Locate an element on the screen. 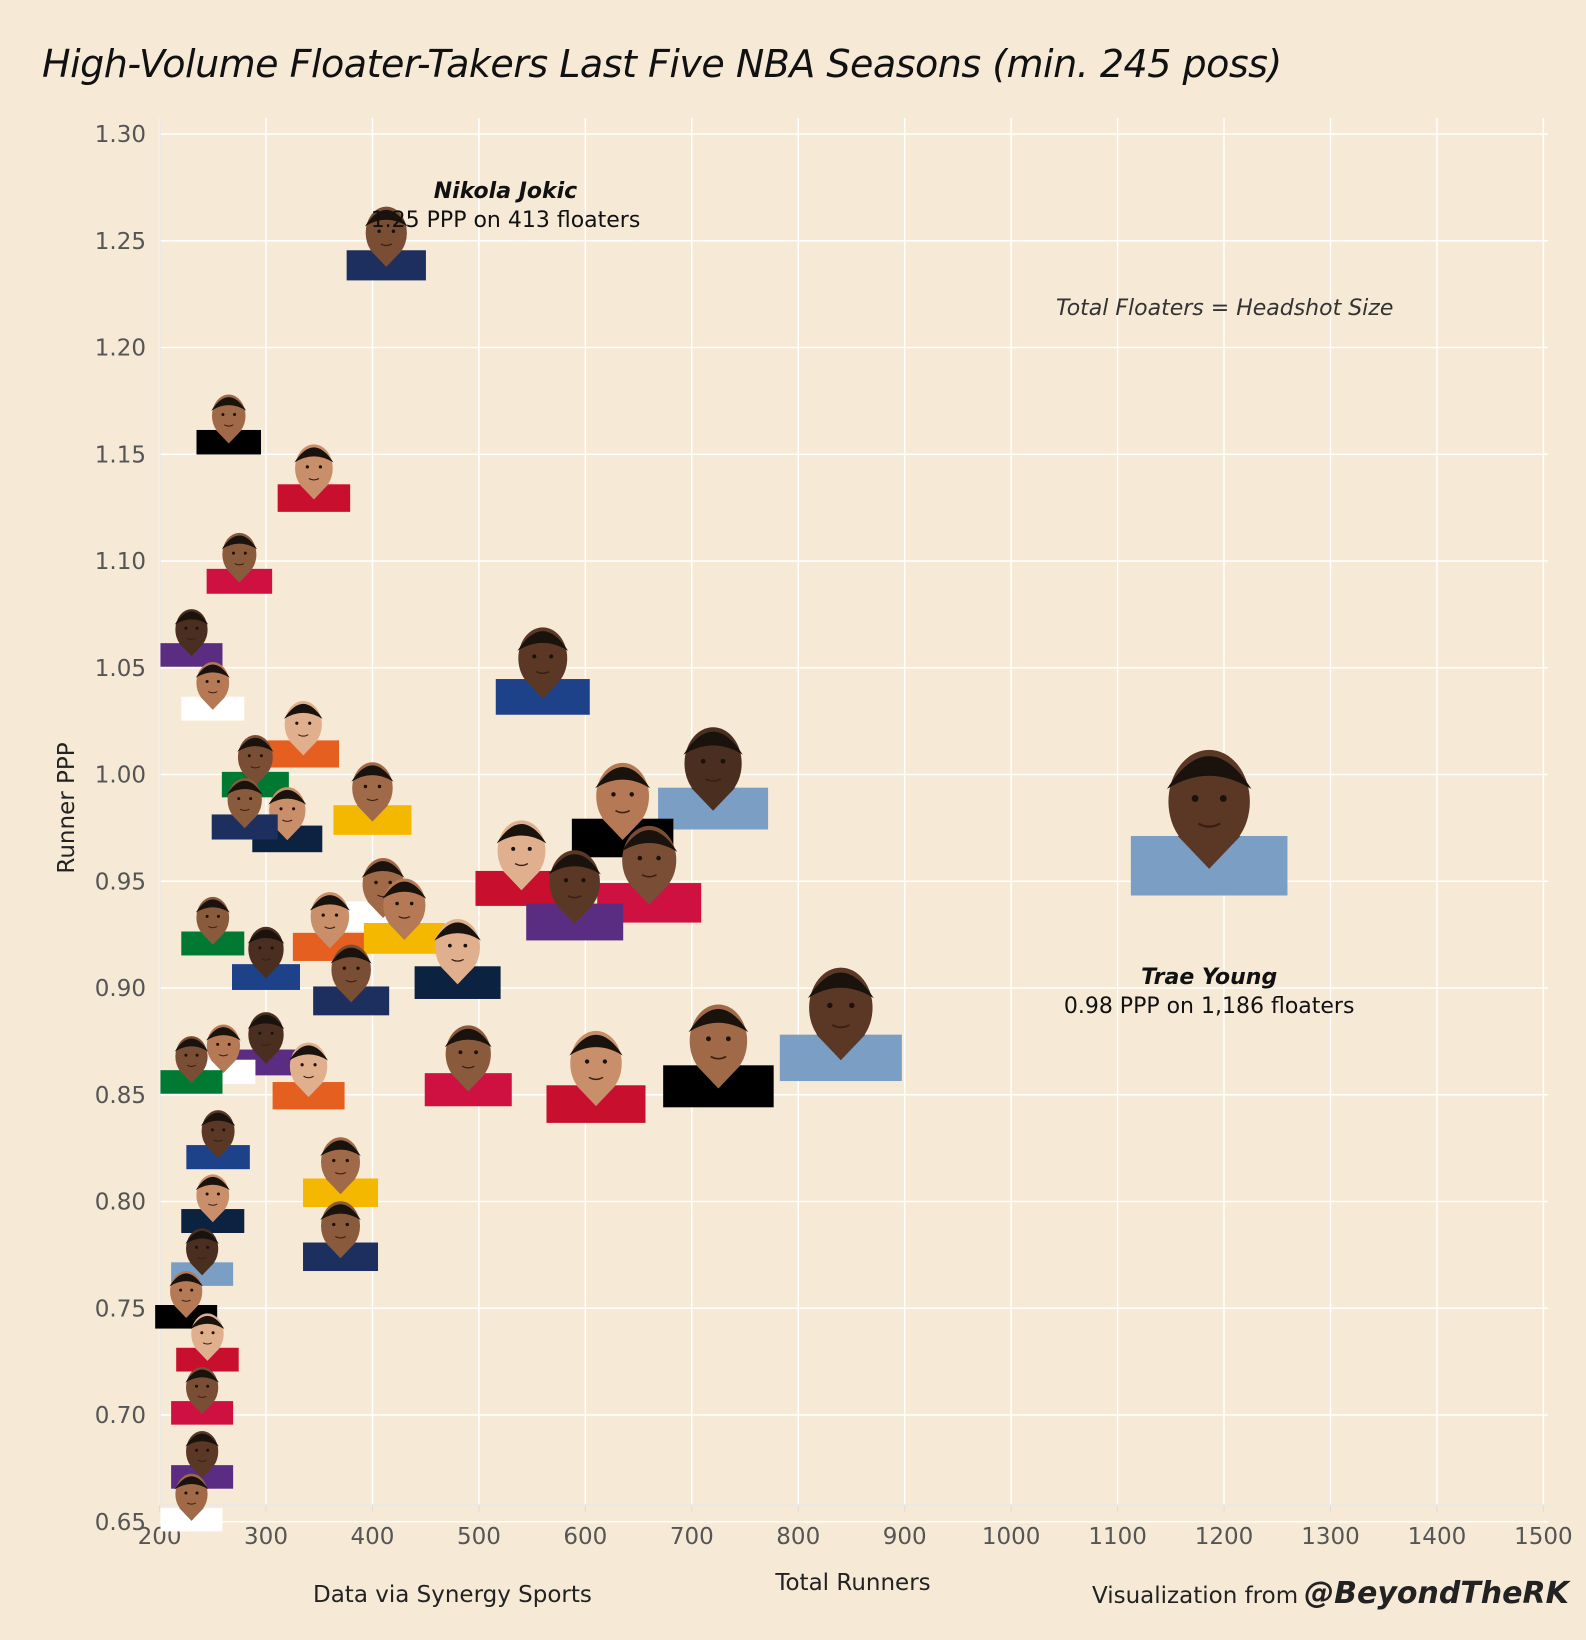 This screenshot has width=1586, height=1640. annotation-player-name: Nikola Jokic is located at coordinates (505, 191).